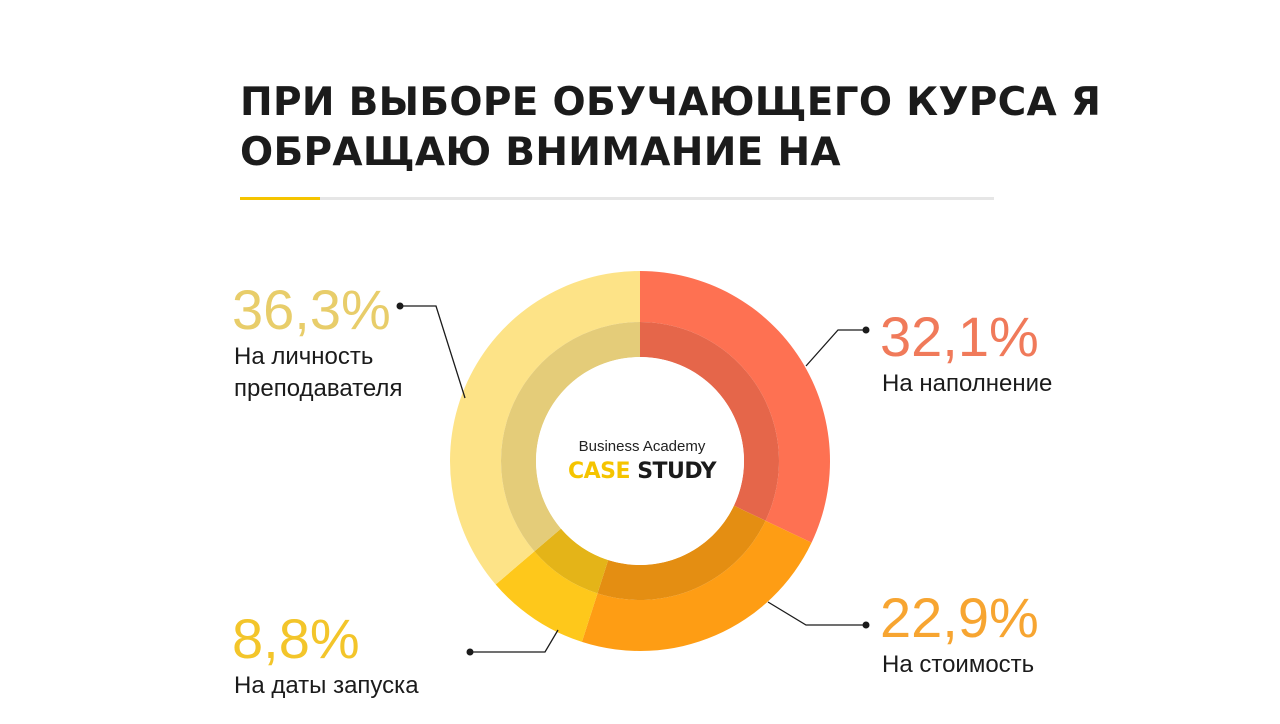 This screenshot has width=1280, height=724. Describe the element at coordinates (400, 306) in the screenshot. I see `leader-dot-teacher` at that location.